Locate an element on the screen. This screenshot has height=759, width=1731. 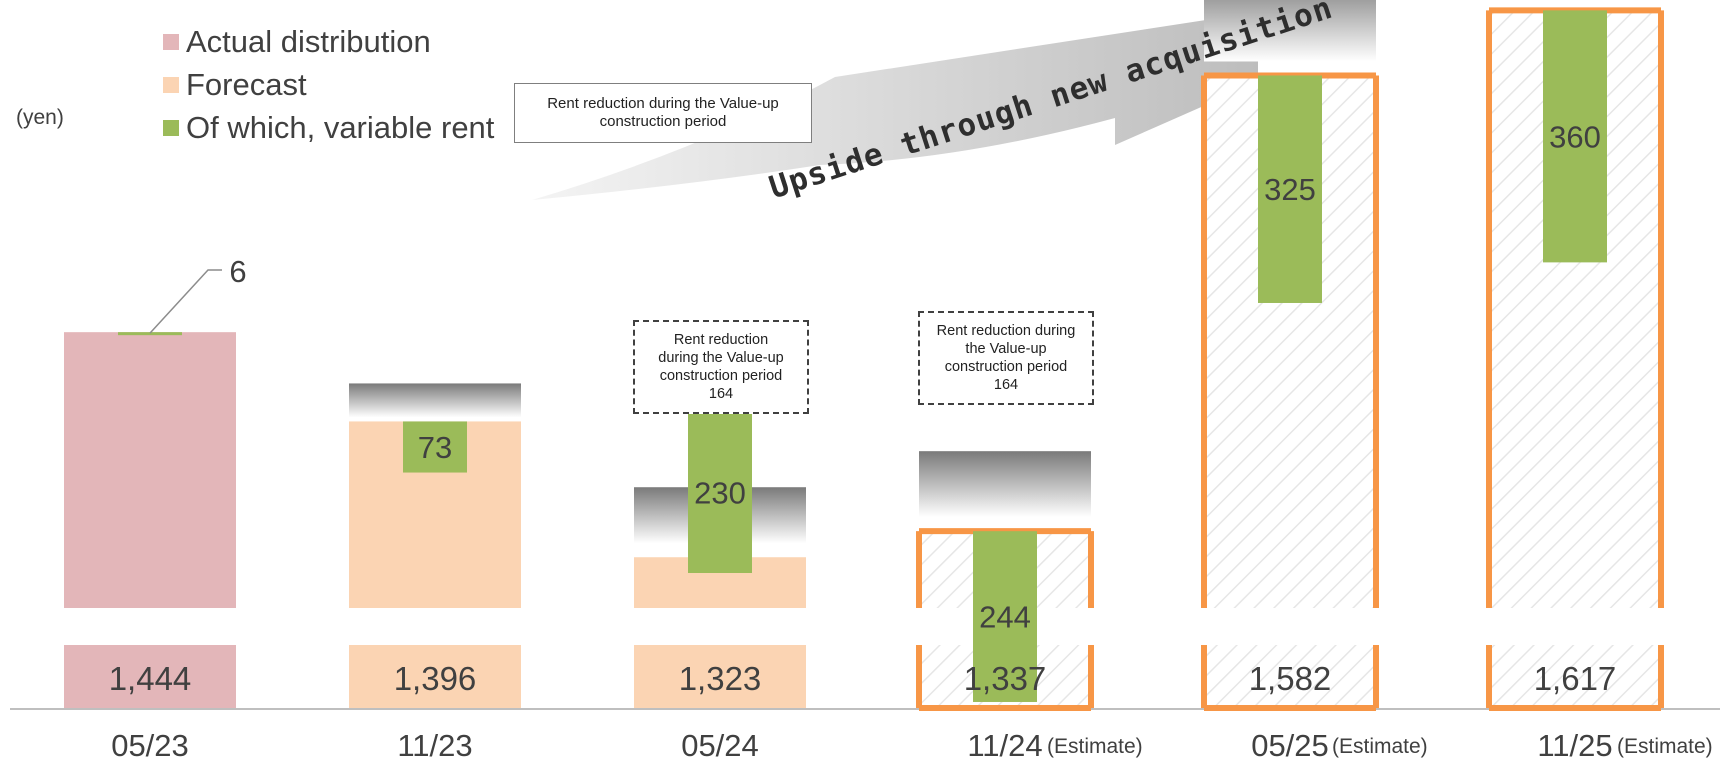
upside-arrow is located at coordinates (895, 106).